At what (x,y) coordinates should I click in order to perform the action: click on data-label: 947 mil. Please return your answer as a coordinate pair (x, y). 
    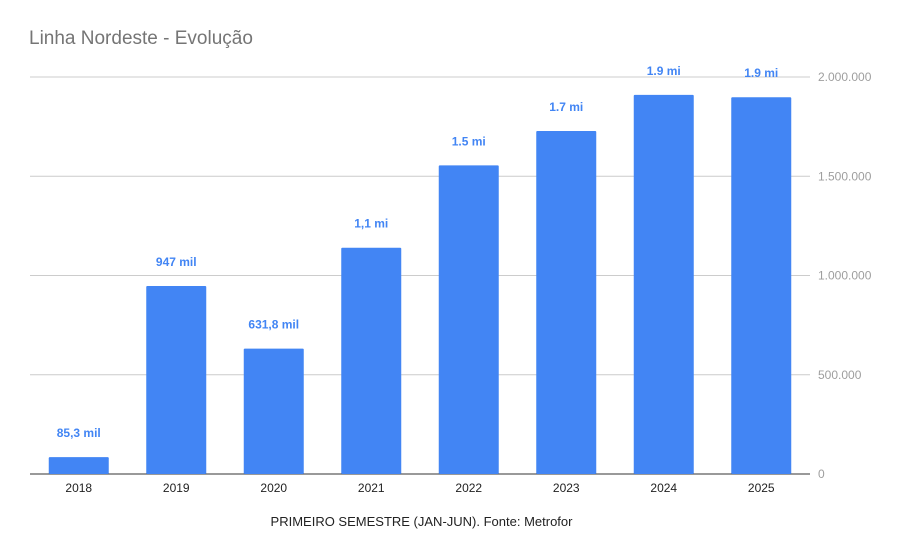
    Looking at the image, I should click on (176, 262).